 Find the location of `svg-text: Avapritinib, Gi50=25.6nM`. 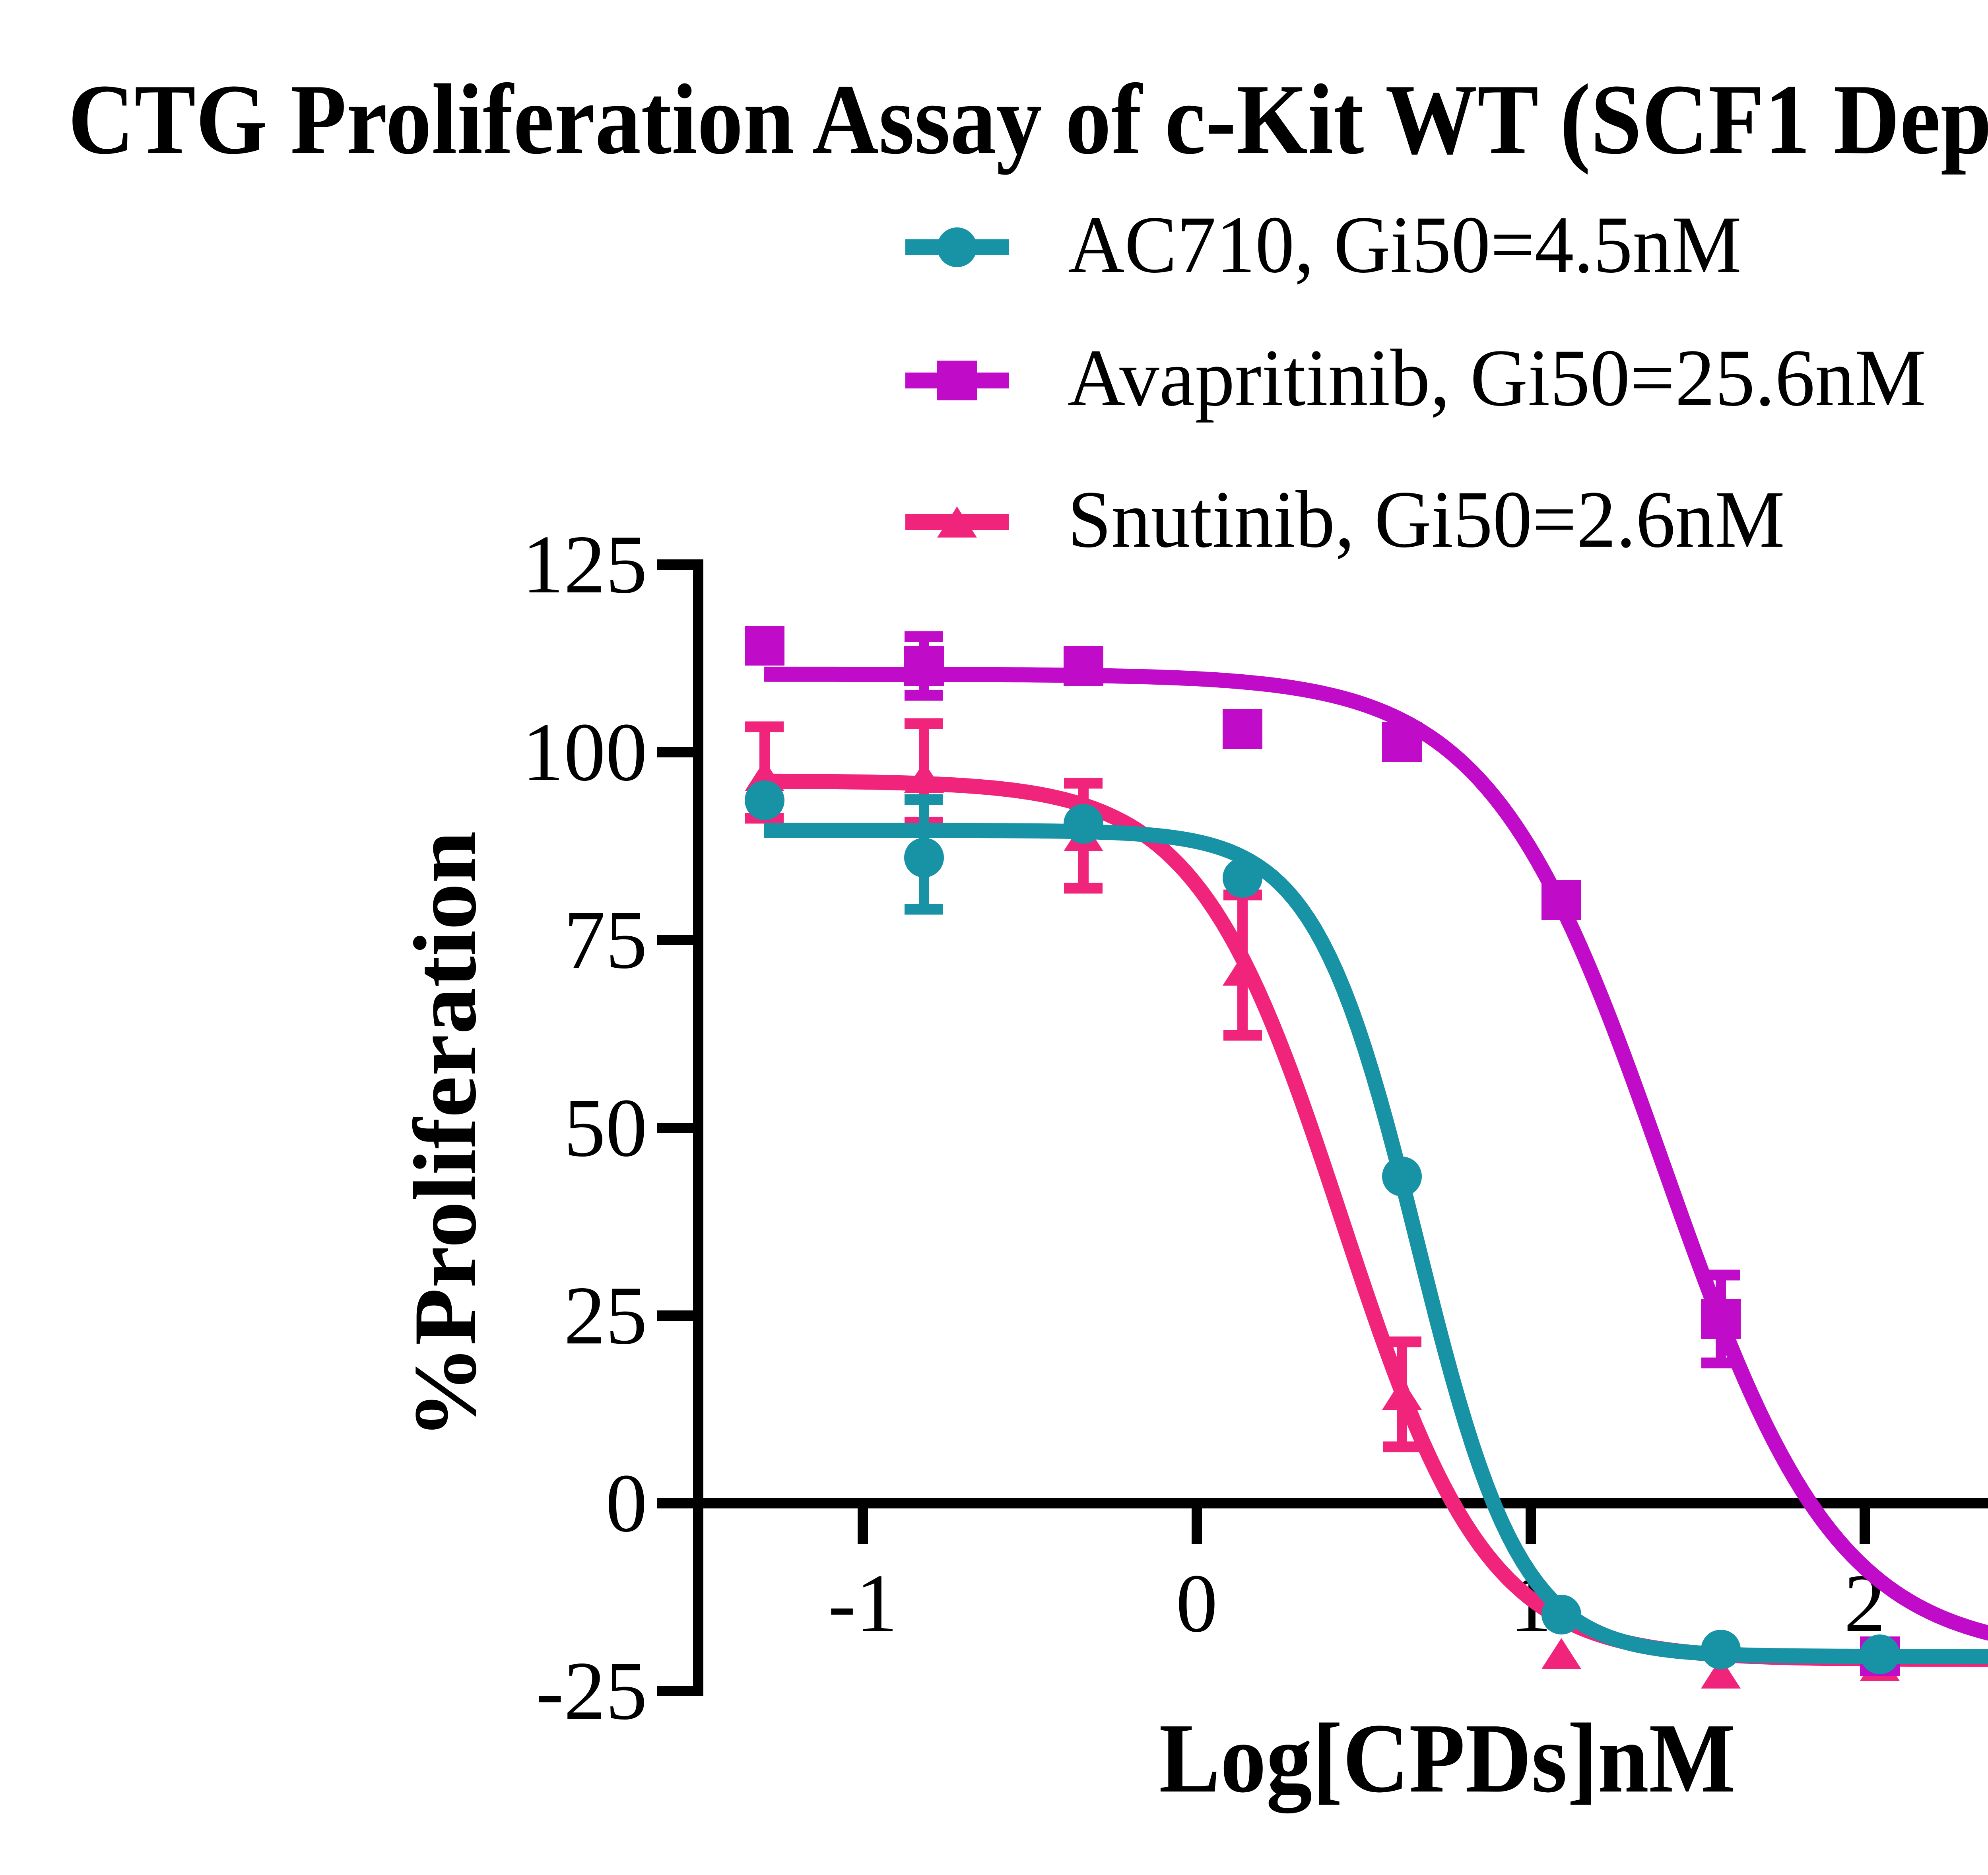

svg-text: Avapritinib, Gi50=25.6nM is located at coordinates (1497, 378).